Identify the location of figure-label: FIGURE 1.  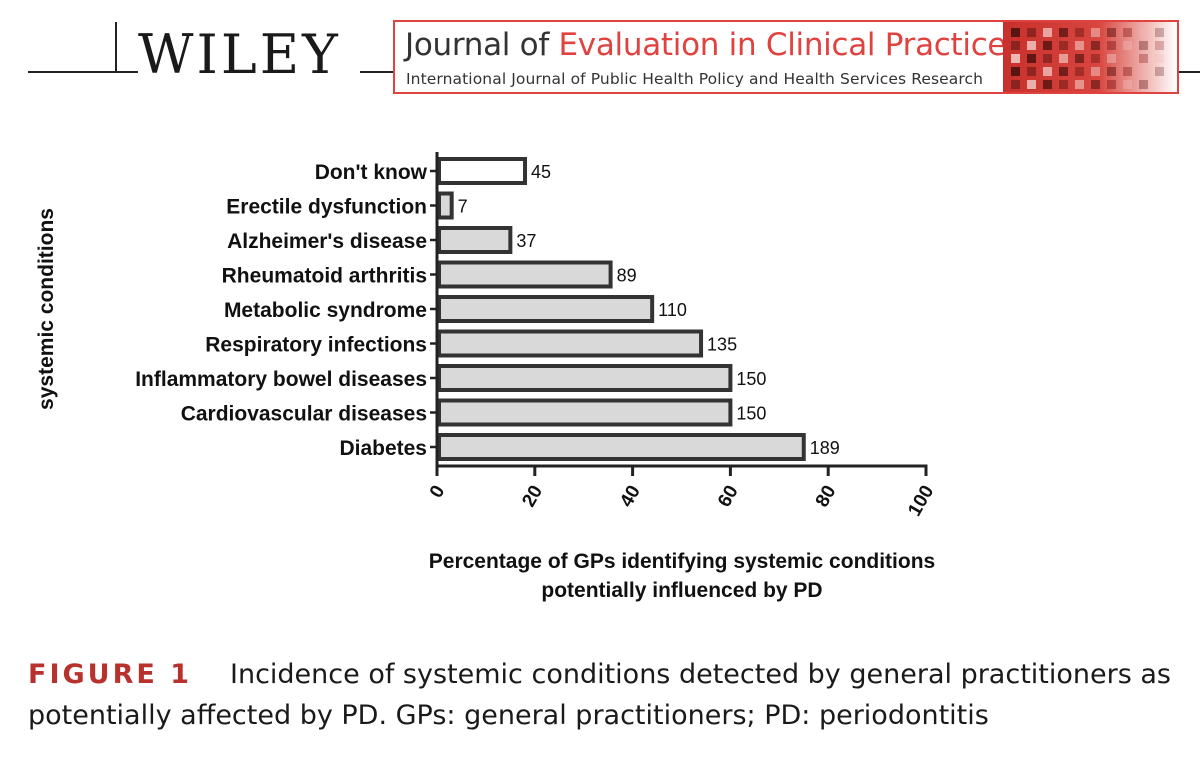
(110, 674).